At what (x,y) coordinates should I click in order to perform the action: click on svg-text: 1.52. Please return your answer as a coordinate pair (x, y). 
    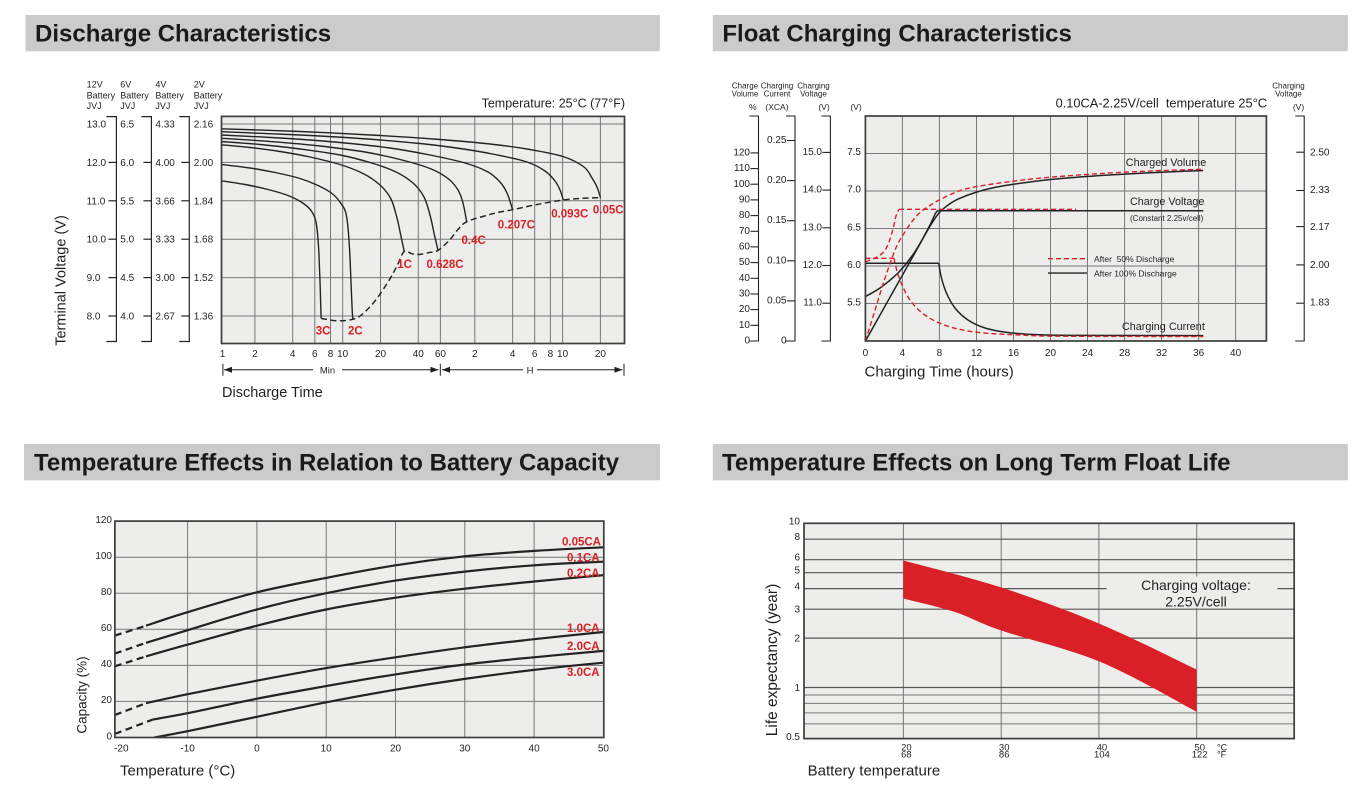
    Looking at the image, I should click on (204, 278).